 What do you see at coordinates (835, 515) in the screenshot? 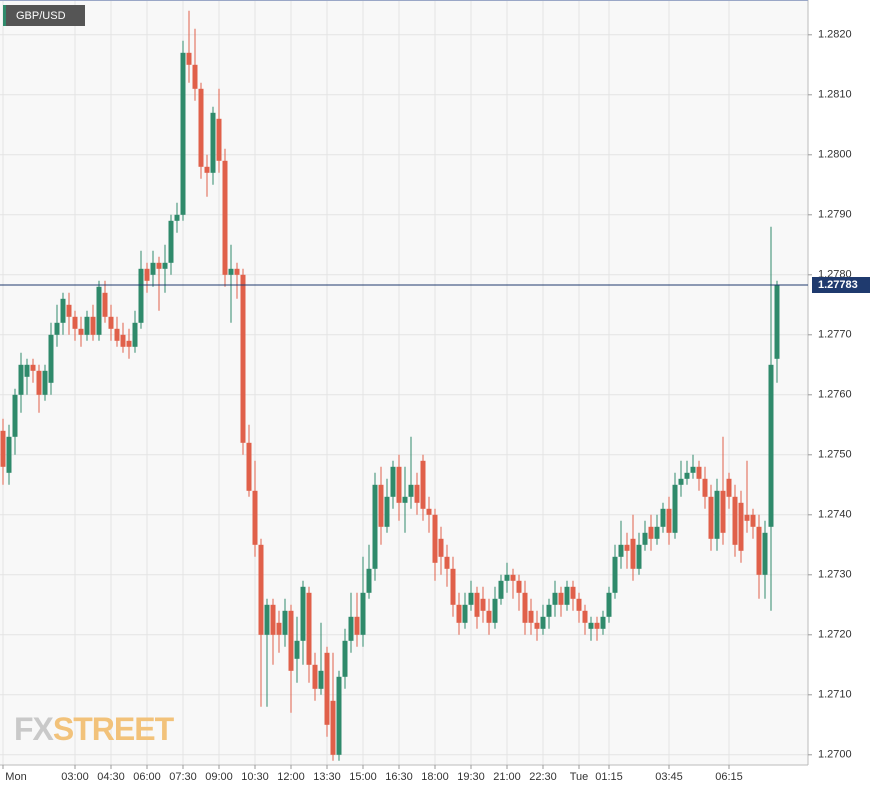
I see `y-tick-label: 1.2740` at bounding box center [835, 515].